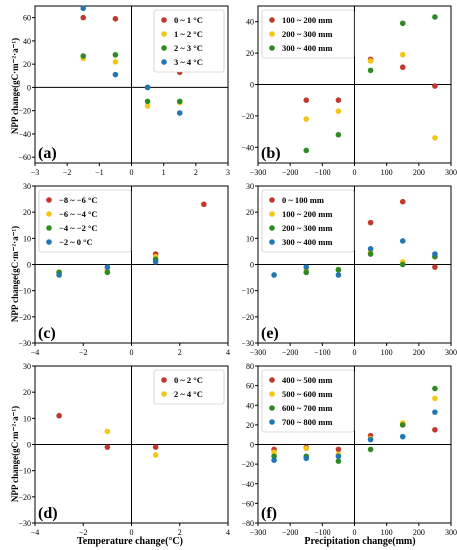 The width and height of the screenshot is (457, 550). Describe the element at coordinates (322, 532) in the screenshot. I see `x-tick-label: −100` at that location.